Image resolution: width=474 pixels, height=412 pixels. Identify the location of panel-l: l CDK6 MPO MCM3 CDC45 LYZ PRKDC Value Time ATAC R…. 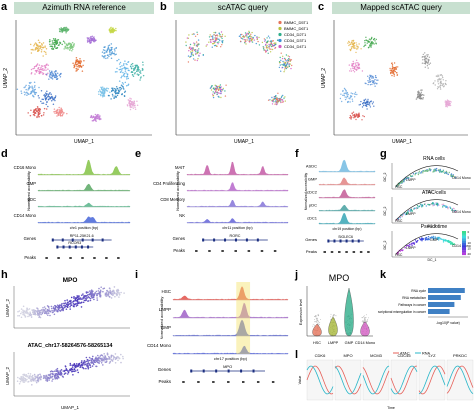
(383, 381).